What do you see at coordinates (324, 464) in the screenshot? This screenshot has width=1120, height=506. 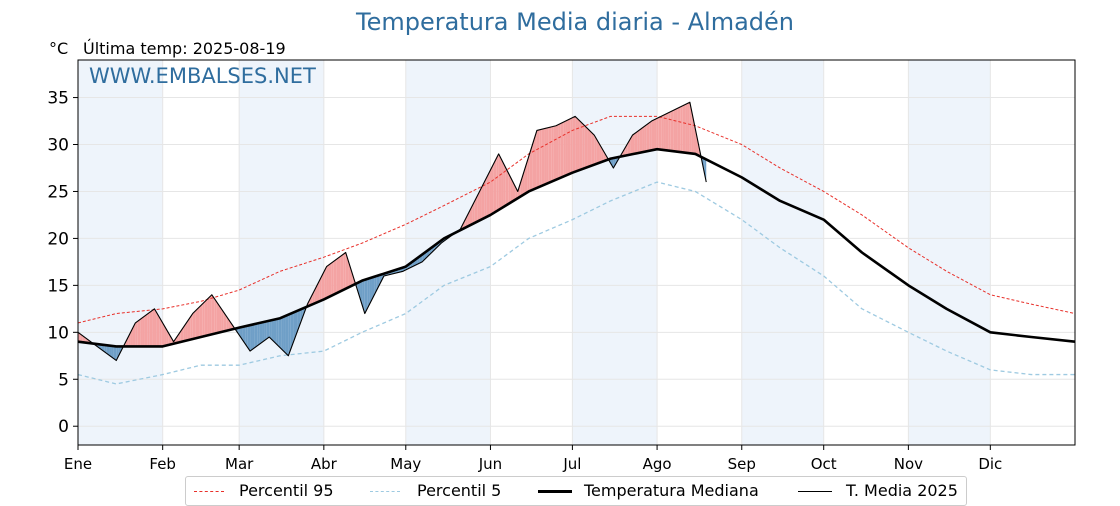 I see `x-tick-label: Abr` at bounding box center [324, 464].